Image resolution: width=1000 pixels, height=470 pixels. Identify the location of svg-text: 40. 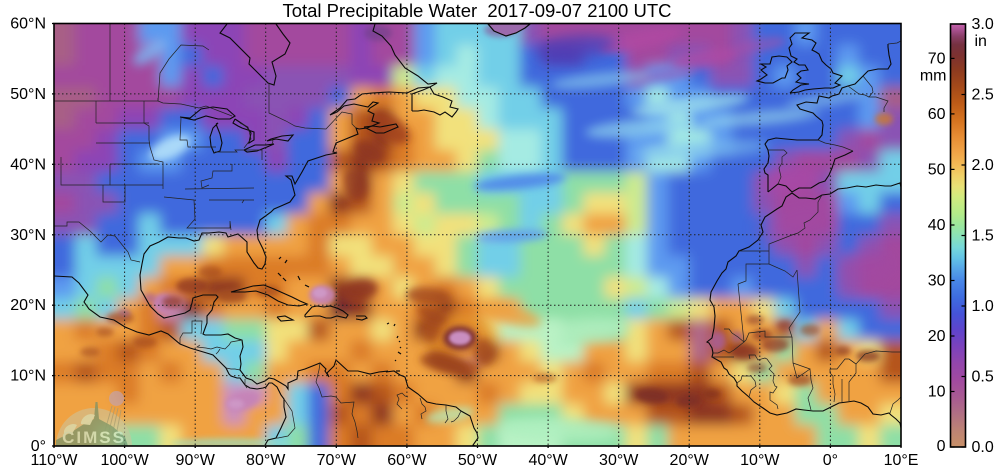
(937, 225).